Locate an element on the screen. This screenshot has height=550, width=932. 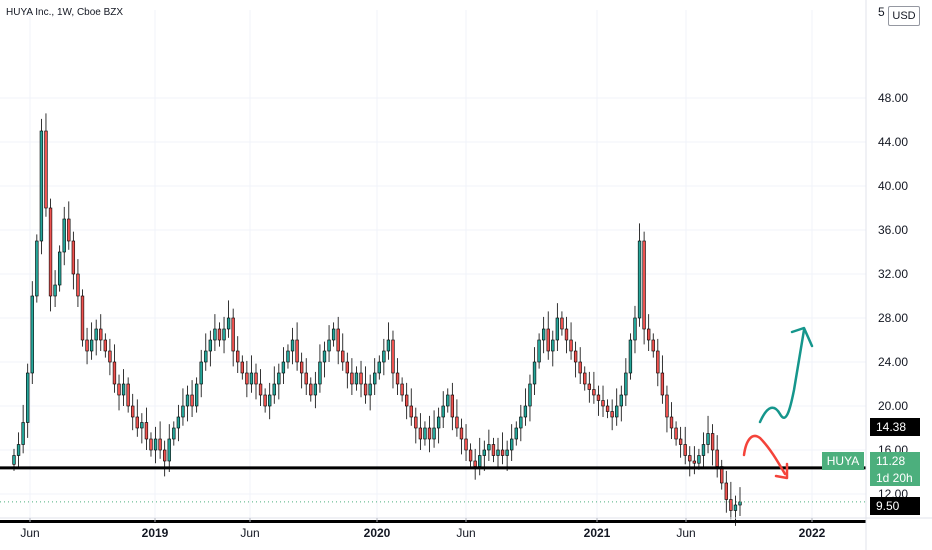
x-tick-label: Jun is located at coordinates (685, 533).